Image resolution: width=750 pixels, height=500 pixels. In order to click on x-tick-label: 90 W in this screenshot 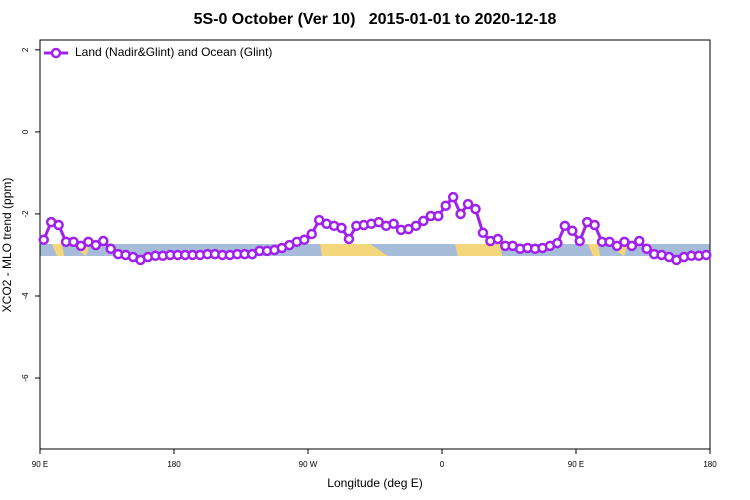, I will do `click(308, 464)`.